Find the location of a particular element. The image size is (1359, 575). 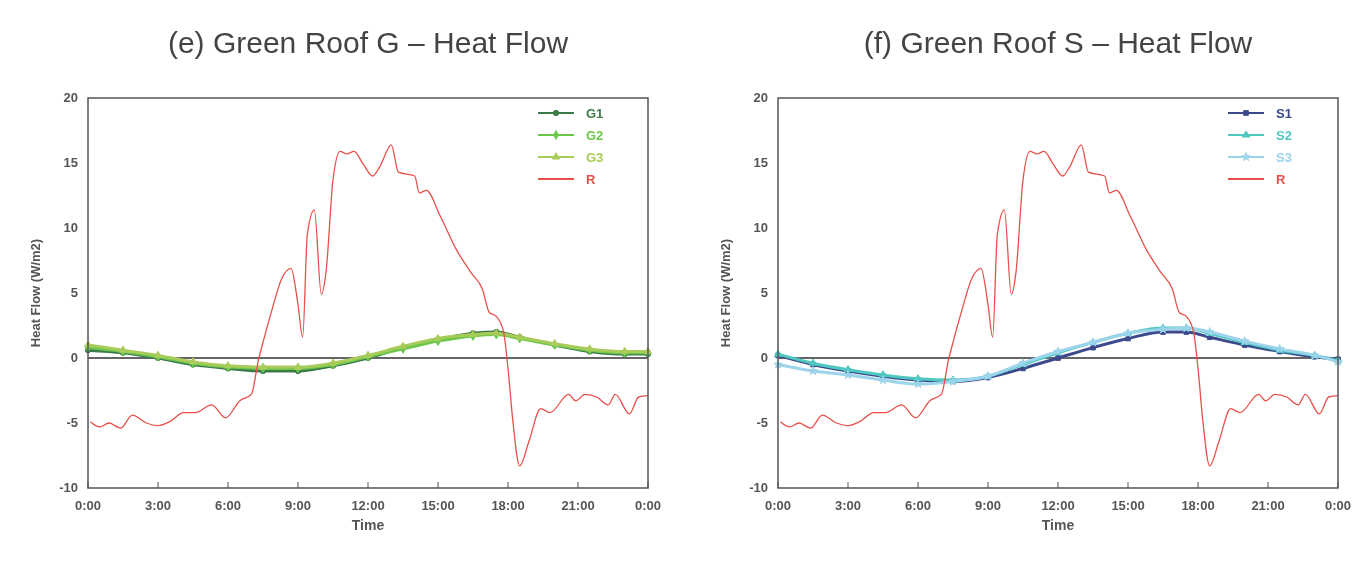

legend-label: G1 is located at coordinates (595, 113).